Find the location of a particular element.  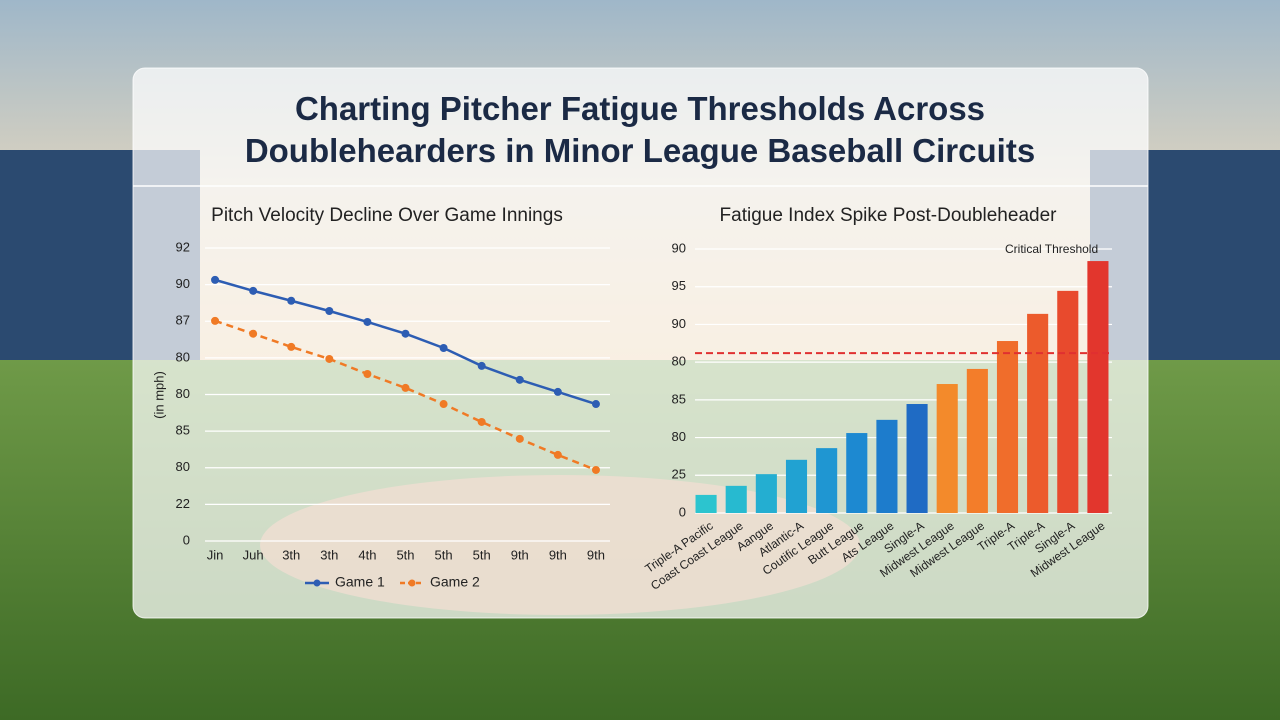

y-tick-label: 95 is located at coordinates (679, 285).